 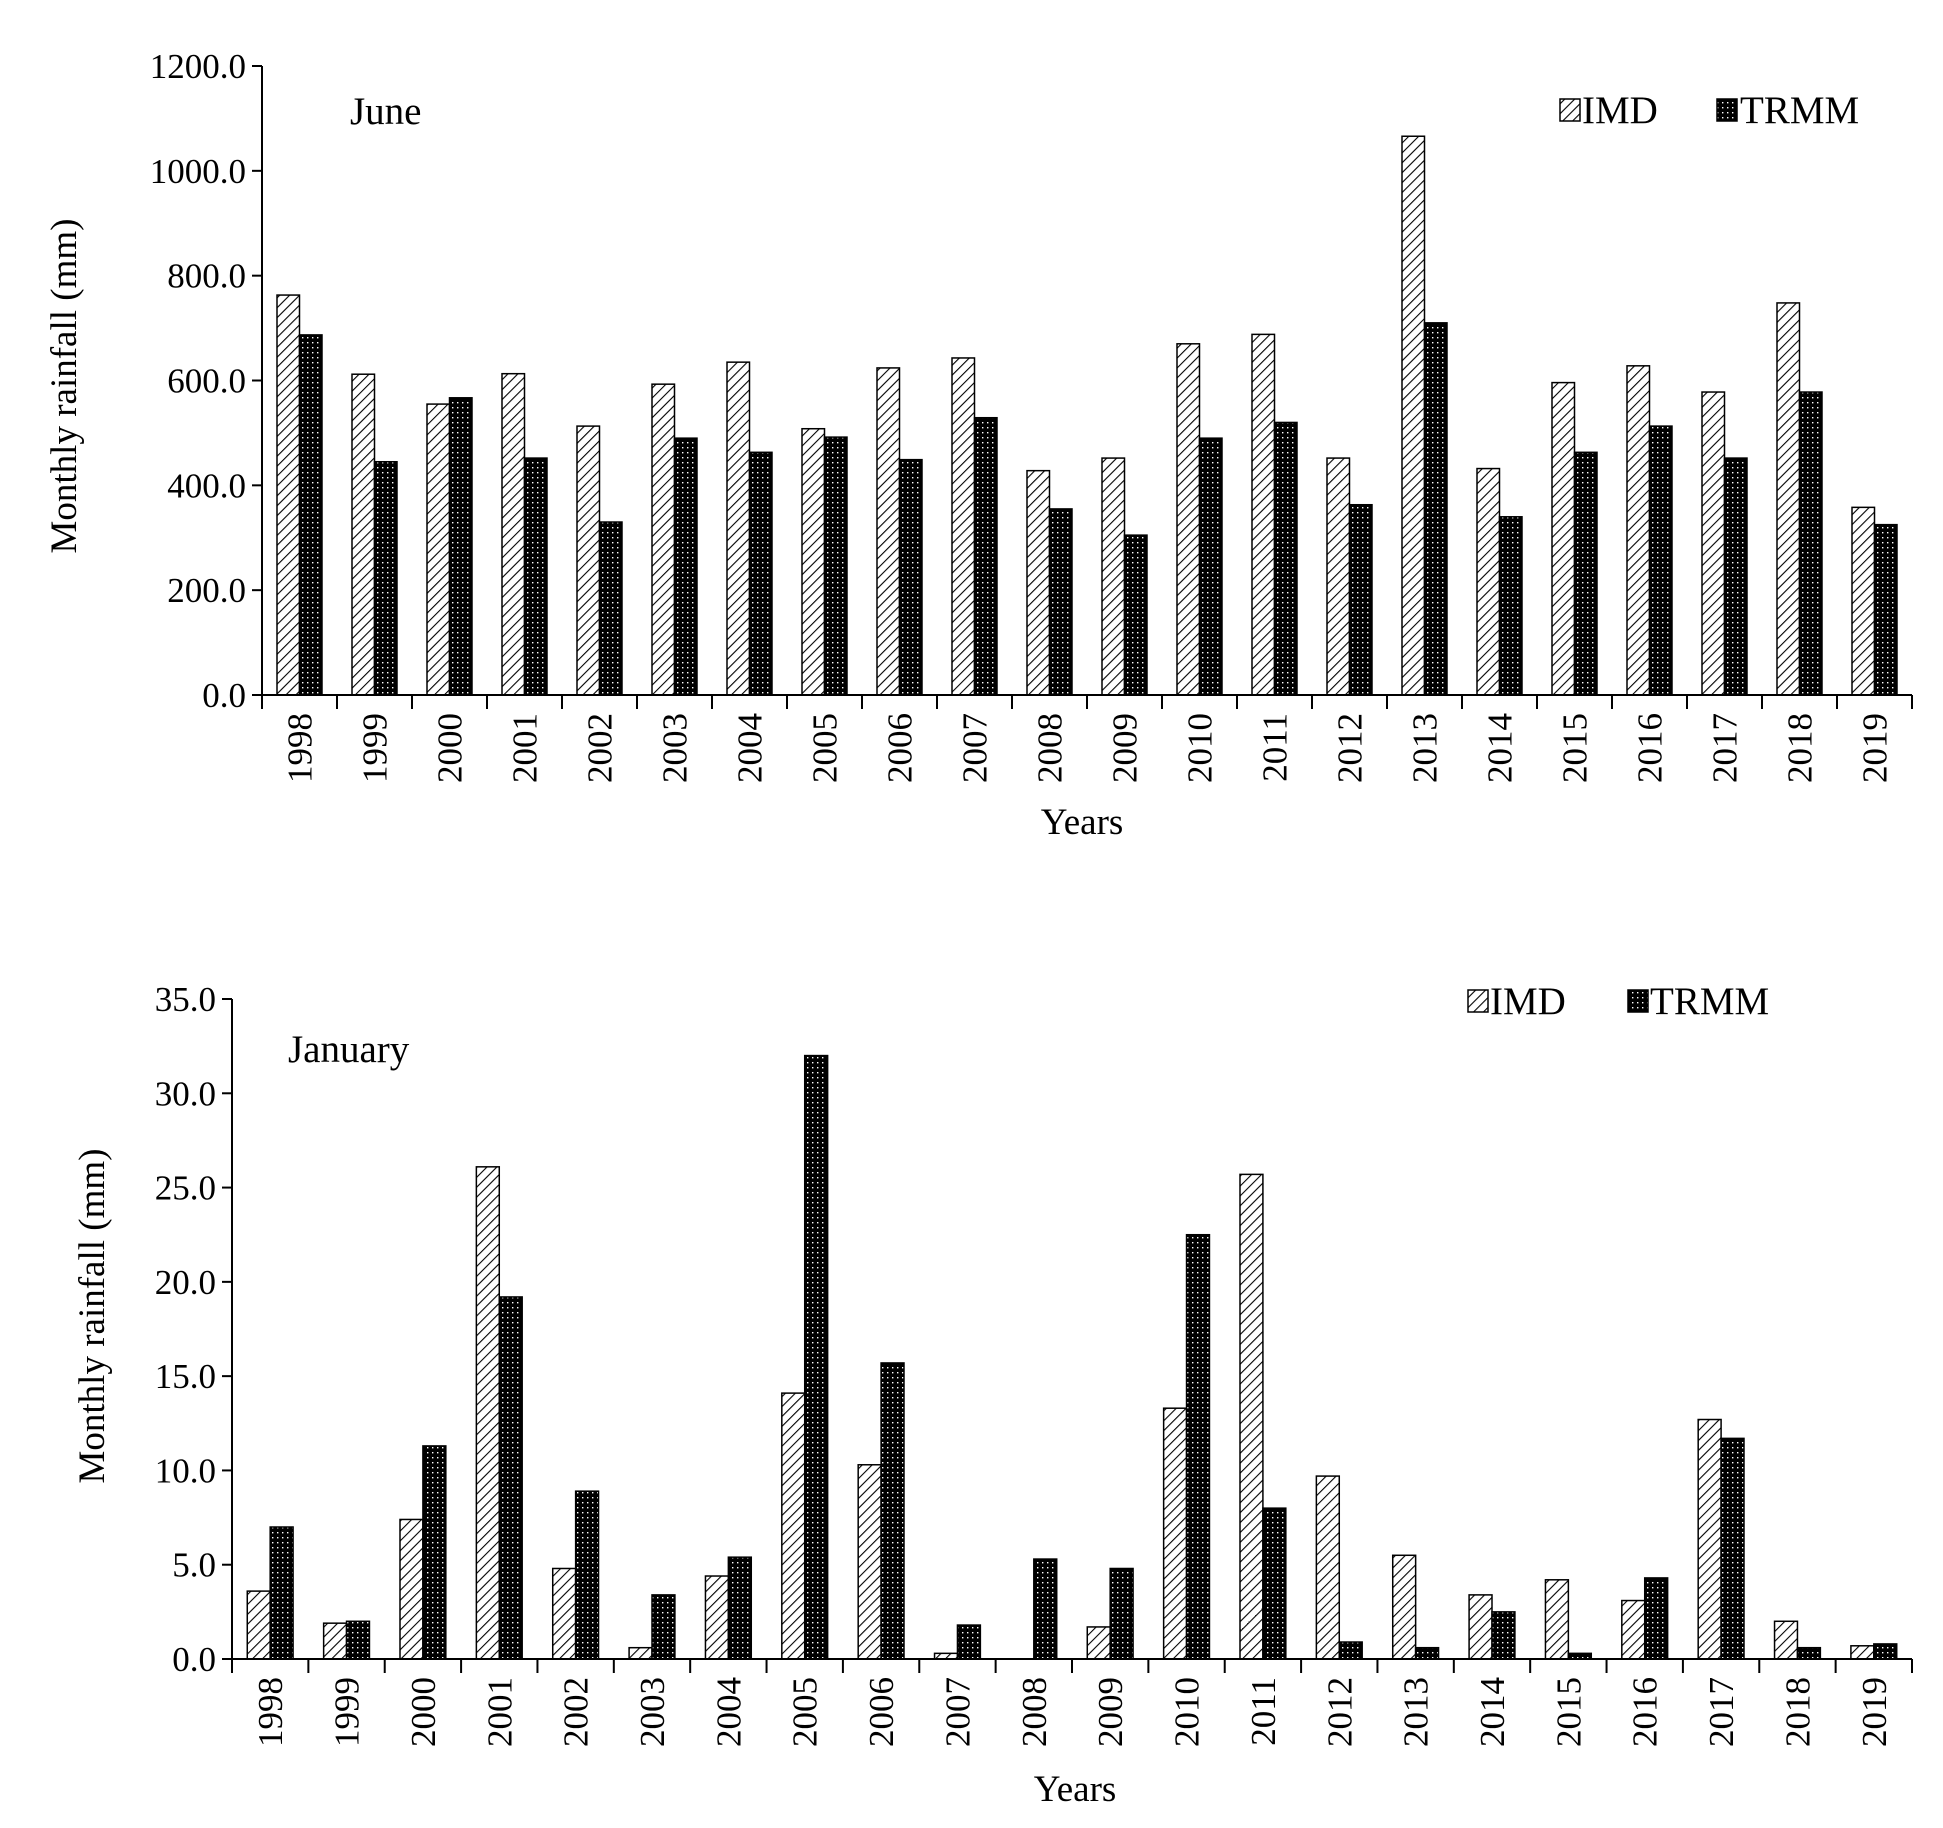 I want to click on june-bar-trmm-2016, so click(x=1660, y=560).